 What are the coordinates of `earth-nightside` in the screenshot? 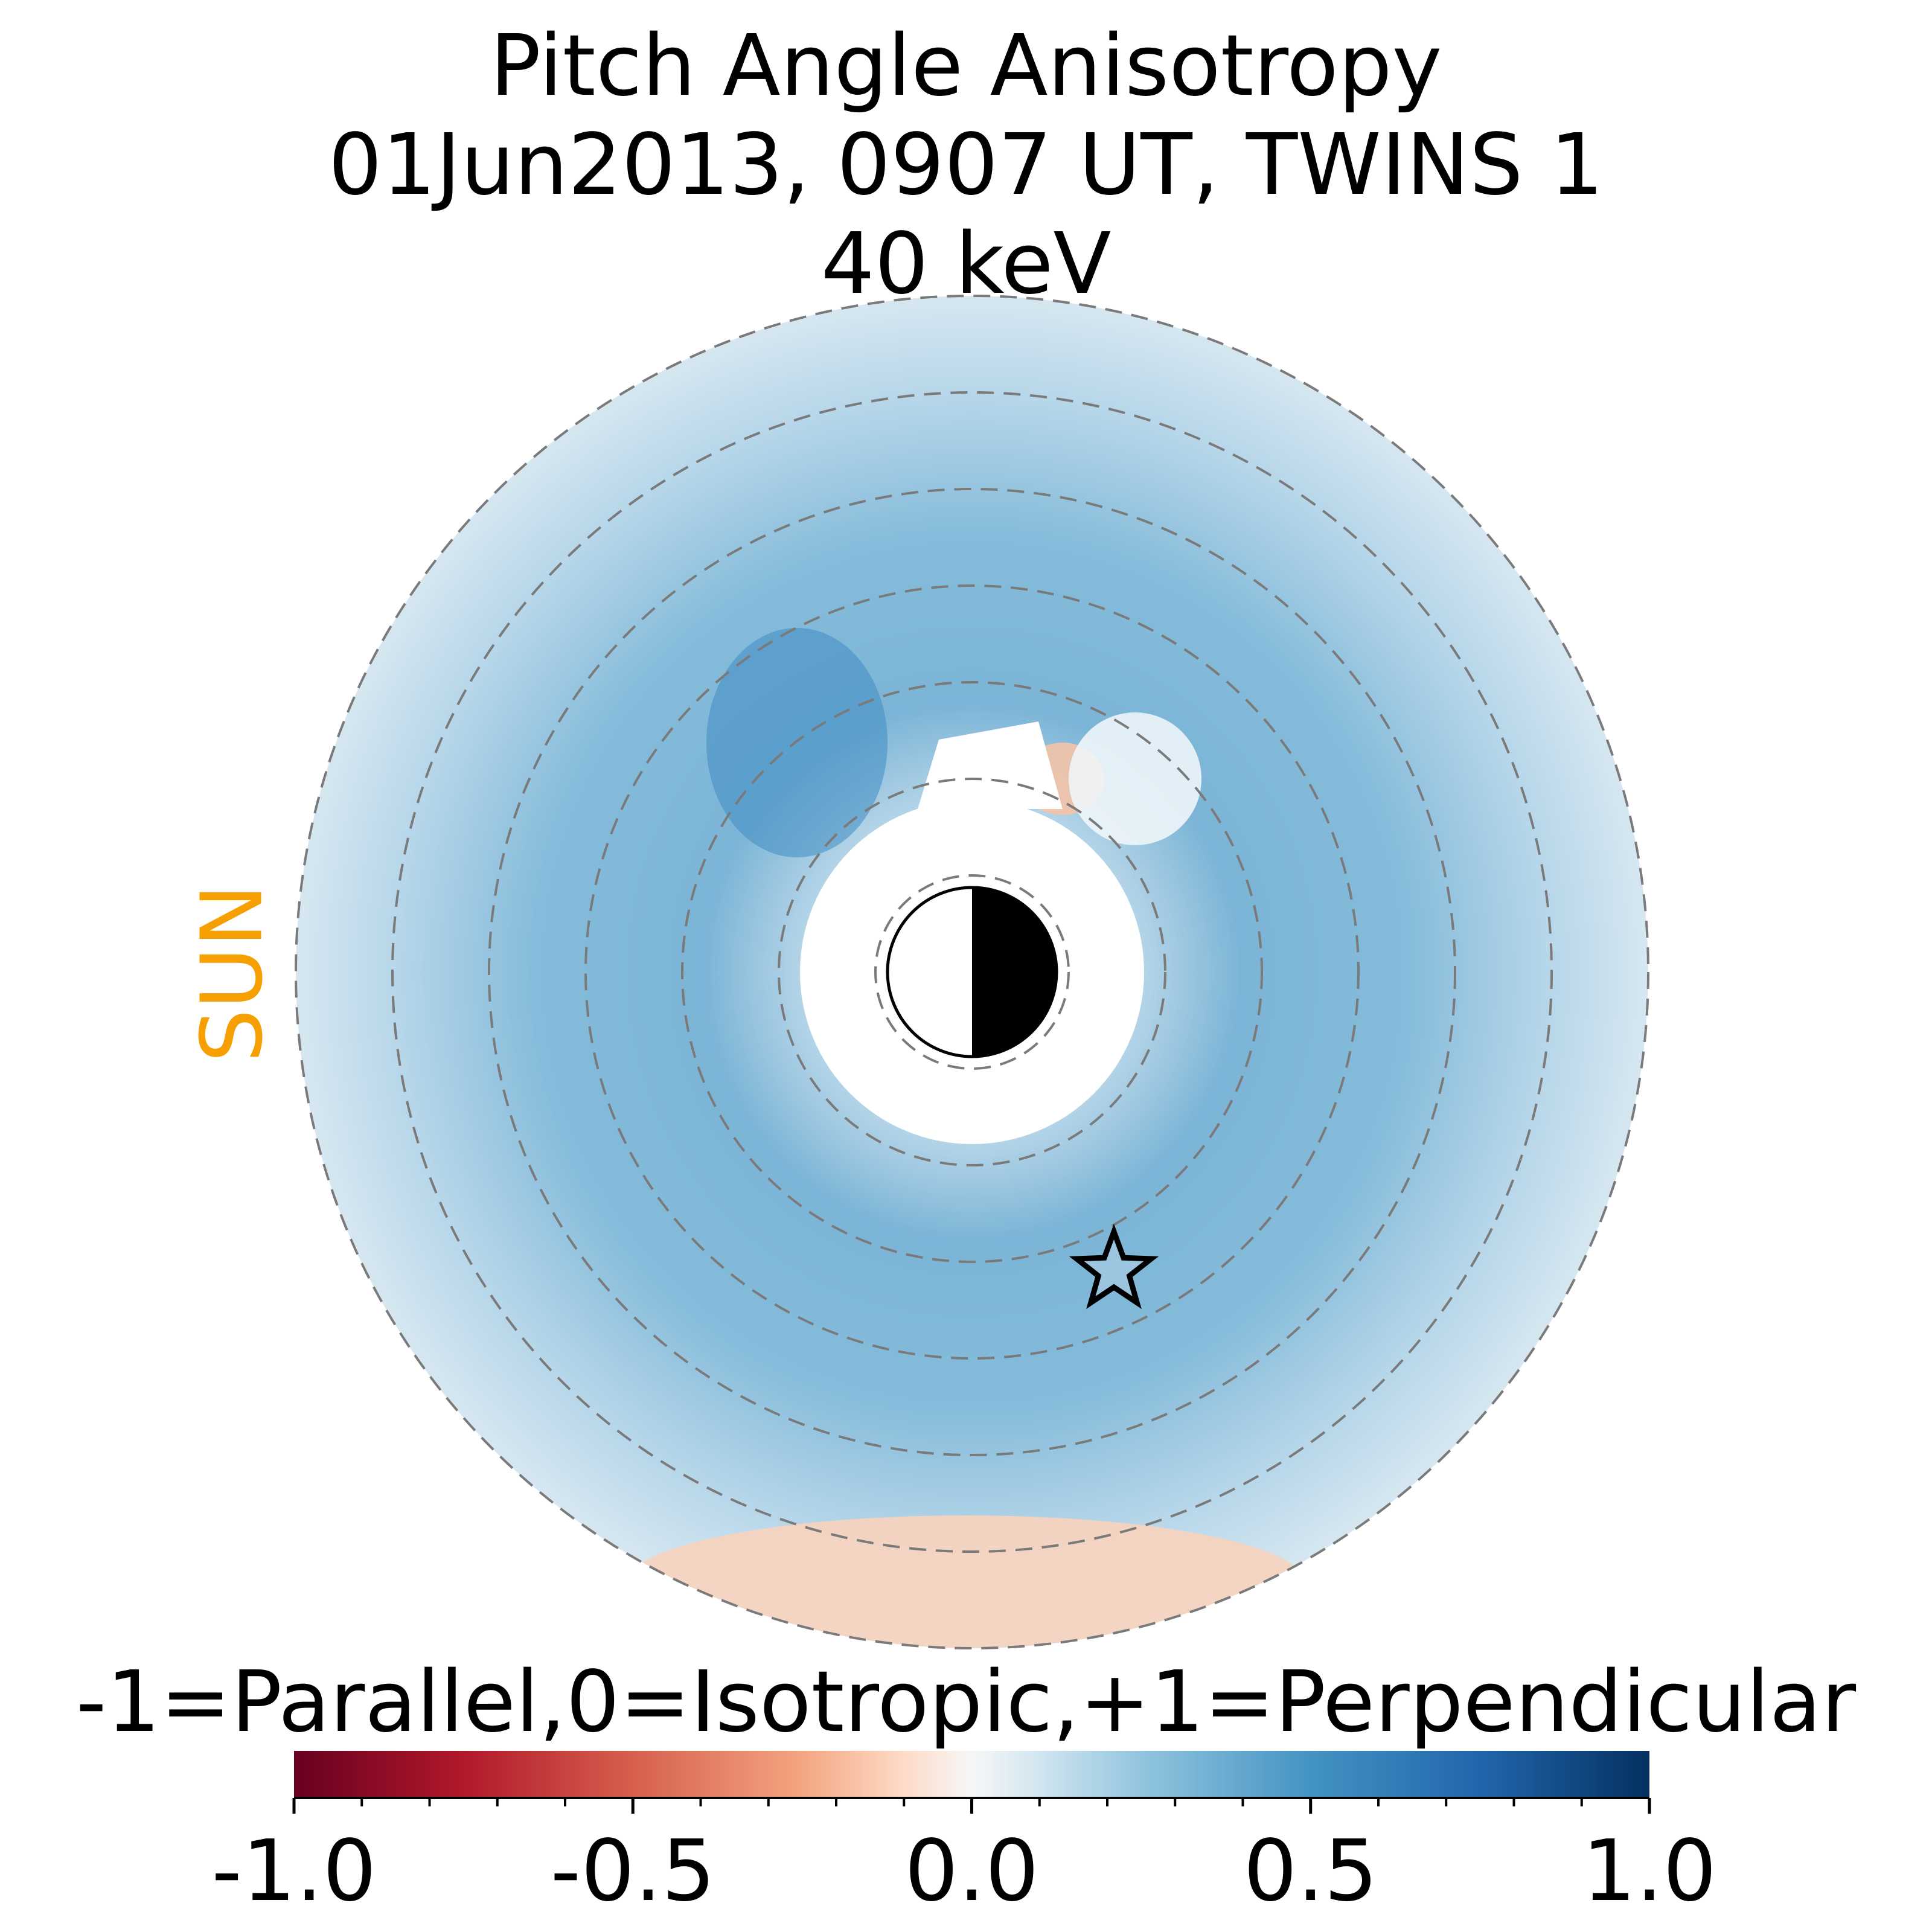 It's located at (1014, 973).